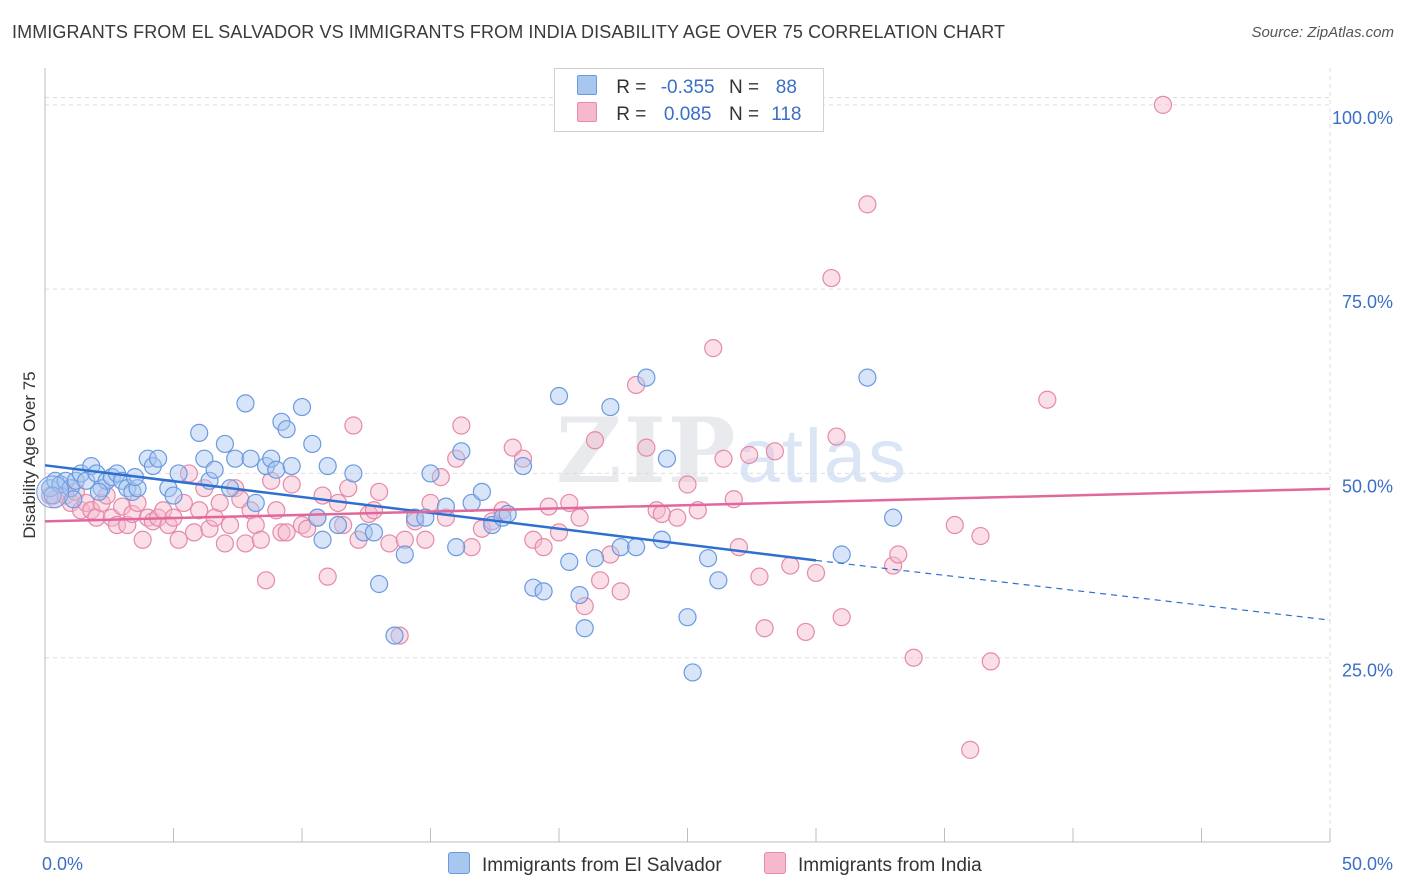 Image resolution: width=1406 pixels, height=892 pixels. Describe the element at coordinates (587, 112) in the screenshot. I see `legend-swatch-pink` at that location.